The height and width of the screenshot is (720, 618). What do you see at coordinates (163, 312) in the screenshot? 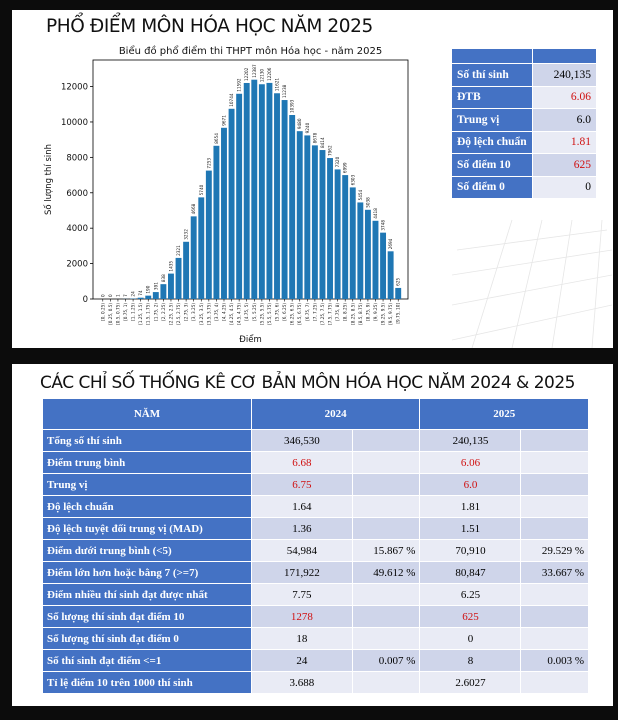
I see `x-tick-label: [2, 2.25)` at bounding box center [163, 312].